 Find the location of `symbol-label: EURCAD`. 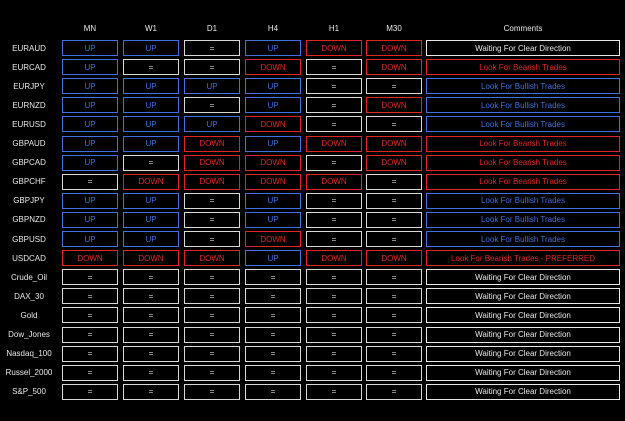

symbol-label: EURCAD is located at coordinates (29, 67).